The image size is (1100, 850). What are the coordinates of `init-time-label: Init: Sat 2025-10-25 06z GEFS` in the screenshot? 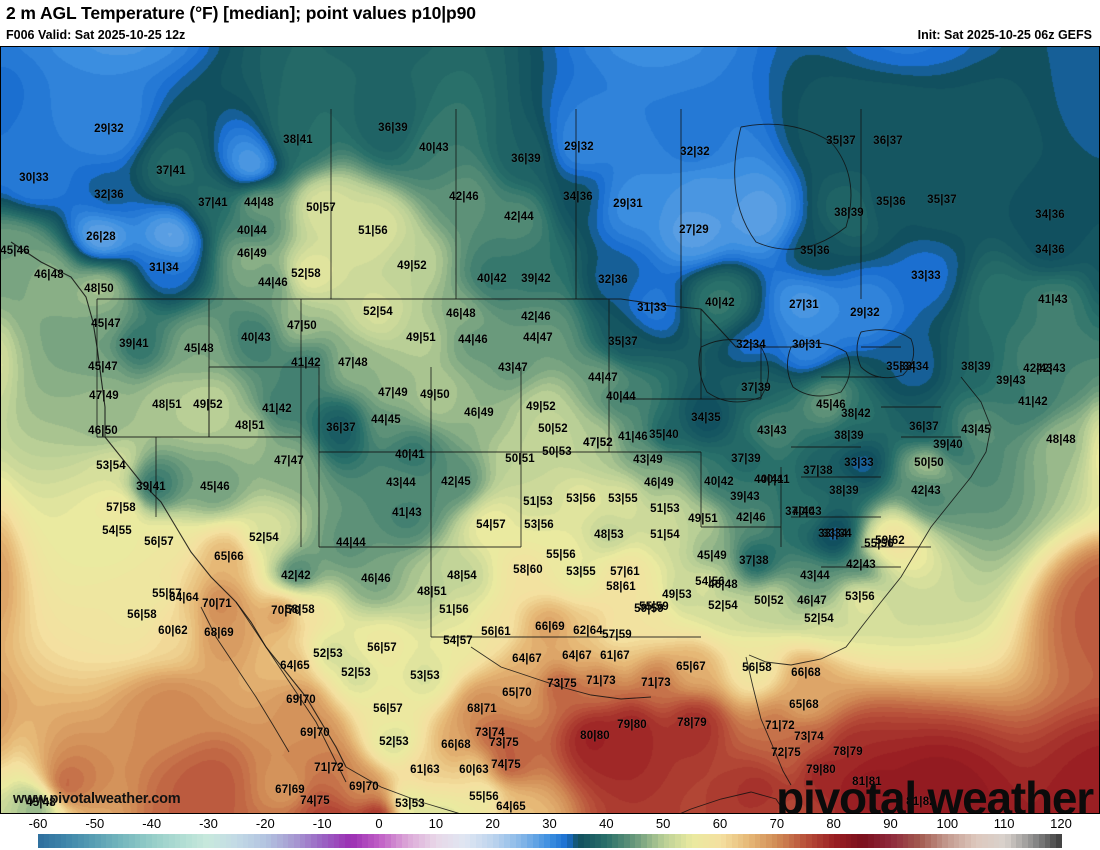 It's located at (1004, 35).